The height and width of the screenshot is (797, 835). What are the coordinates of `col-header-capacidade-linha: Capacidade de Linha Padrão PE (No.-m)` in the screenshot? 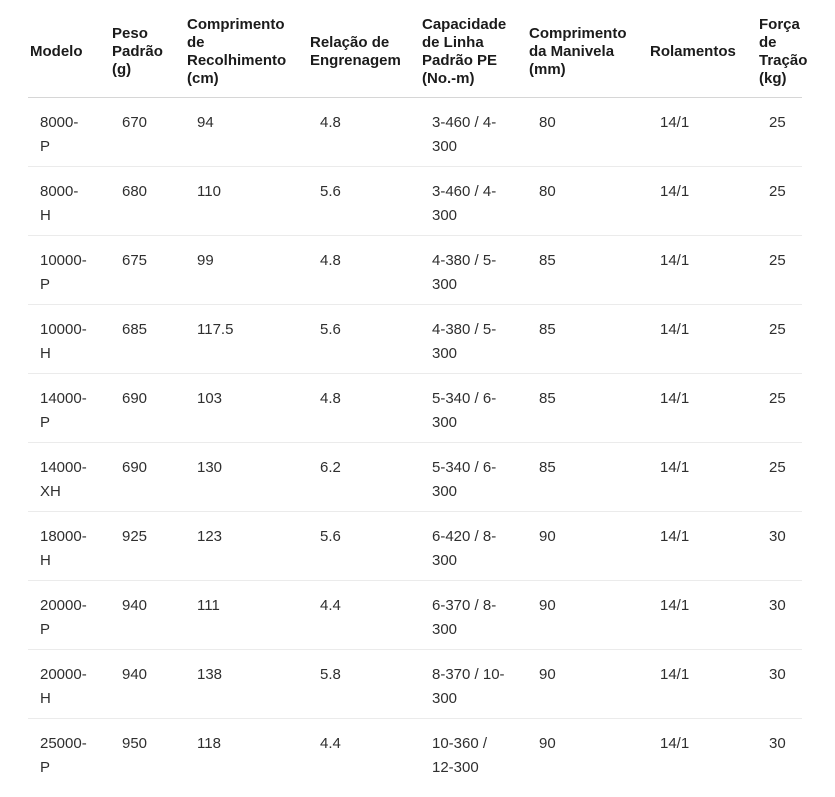 It's located at (473, 49).